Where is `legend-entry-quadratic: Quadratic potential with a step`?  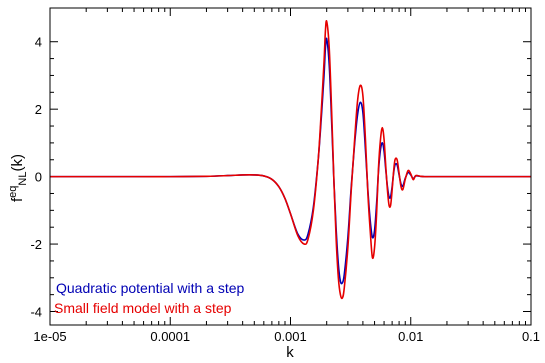 legend-entry-quadratic: Quadratic potential with a step is located at coordinates (150, 288).